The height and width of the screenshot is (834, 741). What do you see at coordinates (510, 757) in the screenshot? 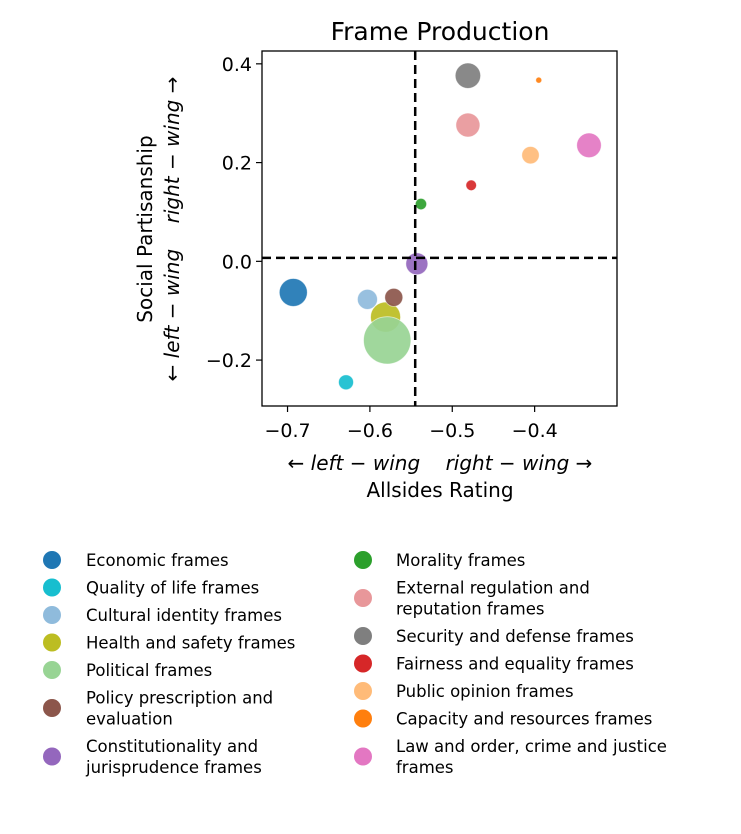
I see `legend-entry: Law and order, crime and justice frames` at bounding box center [510, 757].